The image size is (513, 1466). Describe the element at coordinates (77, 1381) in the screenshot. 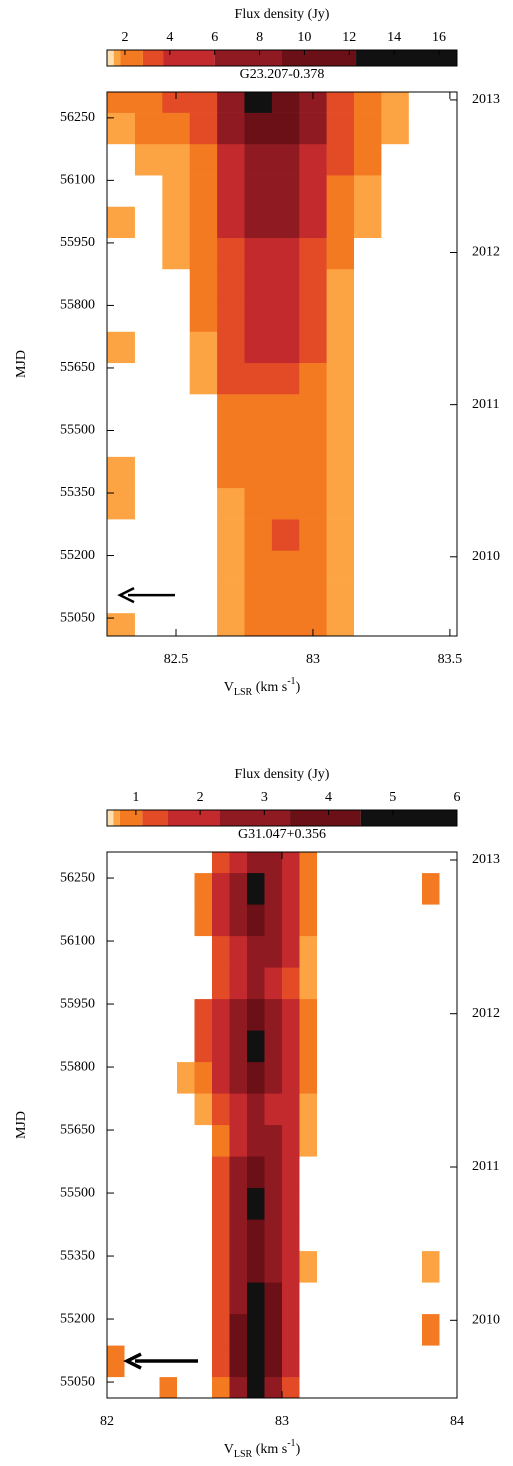

I see `y-tick-label: 55050` at that location.